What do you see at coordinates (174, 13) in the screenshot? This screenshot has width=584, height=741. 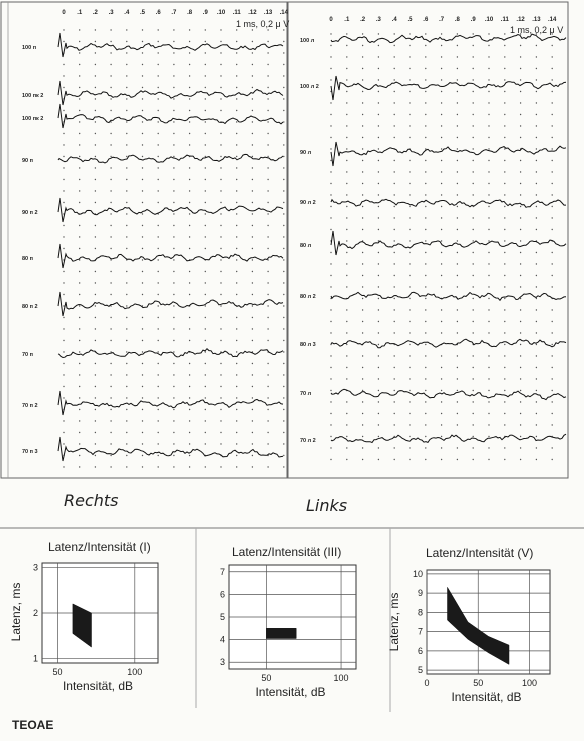 I see `time-tick-label: .7` at bounding box center [174, 13].